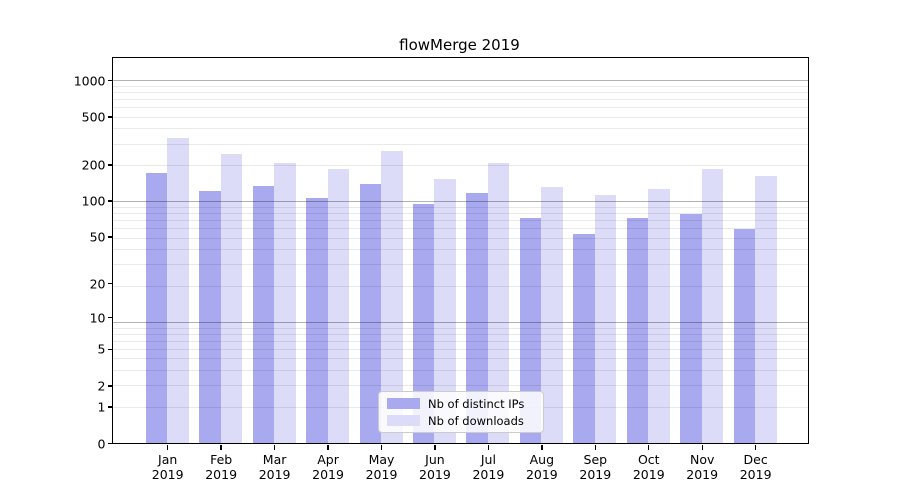 This screenshot has width=900, height=500. Describe the element at coordinates (498, 302) in the screenshot. I see `bar-downloads-jul` at that location.